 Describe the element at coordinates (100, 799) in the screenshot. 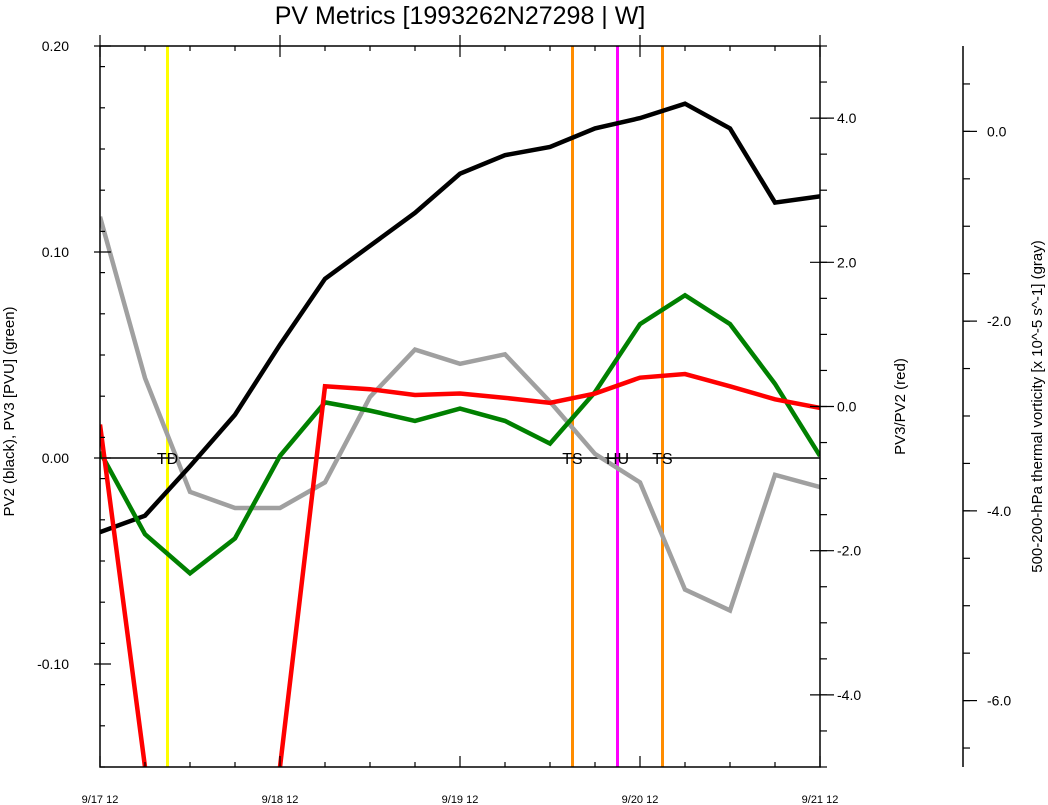

I see `x-tick-label: 9/17 12` at that location.